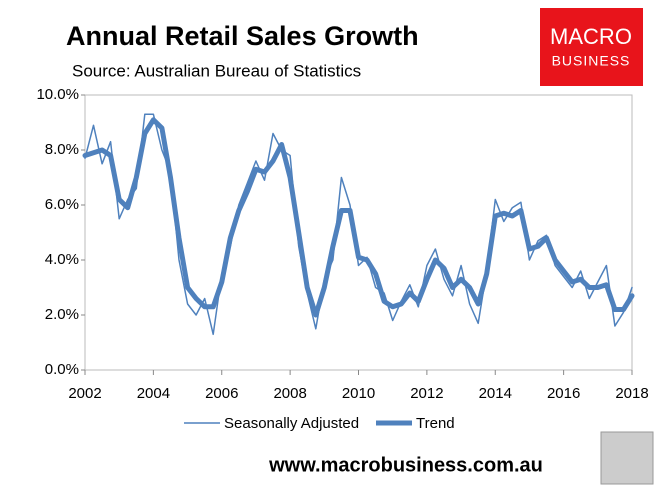 This screenshot has height=491, width=665. I want to click on y-tick-label: 6.0%, so click(62, 204).